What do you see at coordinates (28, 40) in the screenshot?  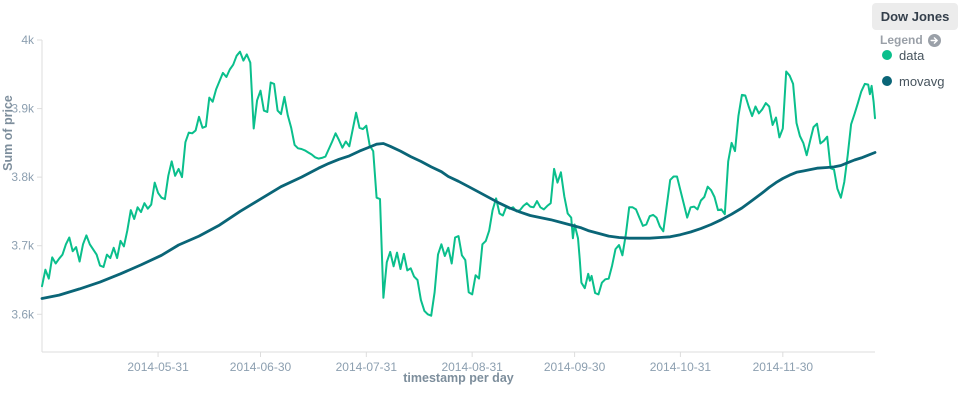 I see `y-tick-label: 4k` at bounding box center [28, 40].